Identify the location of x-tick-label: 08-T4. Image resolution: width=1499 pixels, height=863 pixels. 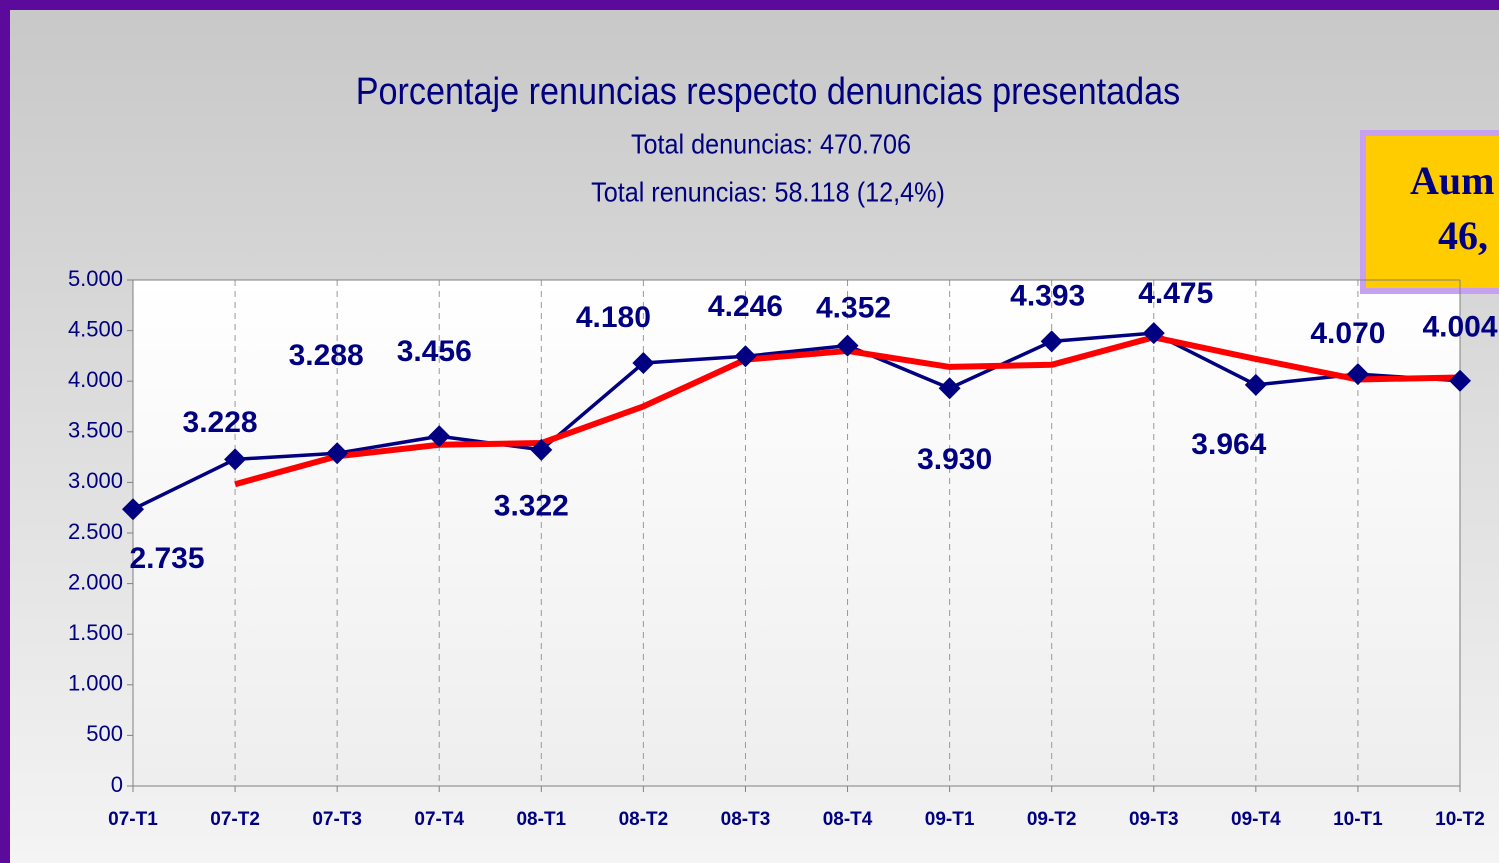
(848, 819).